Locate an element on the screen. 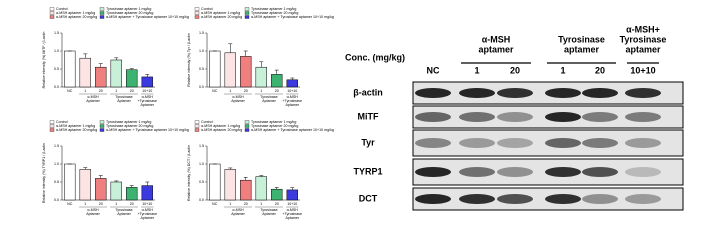  row-label: Tyr is located at coordinates (368, 142).